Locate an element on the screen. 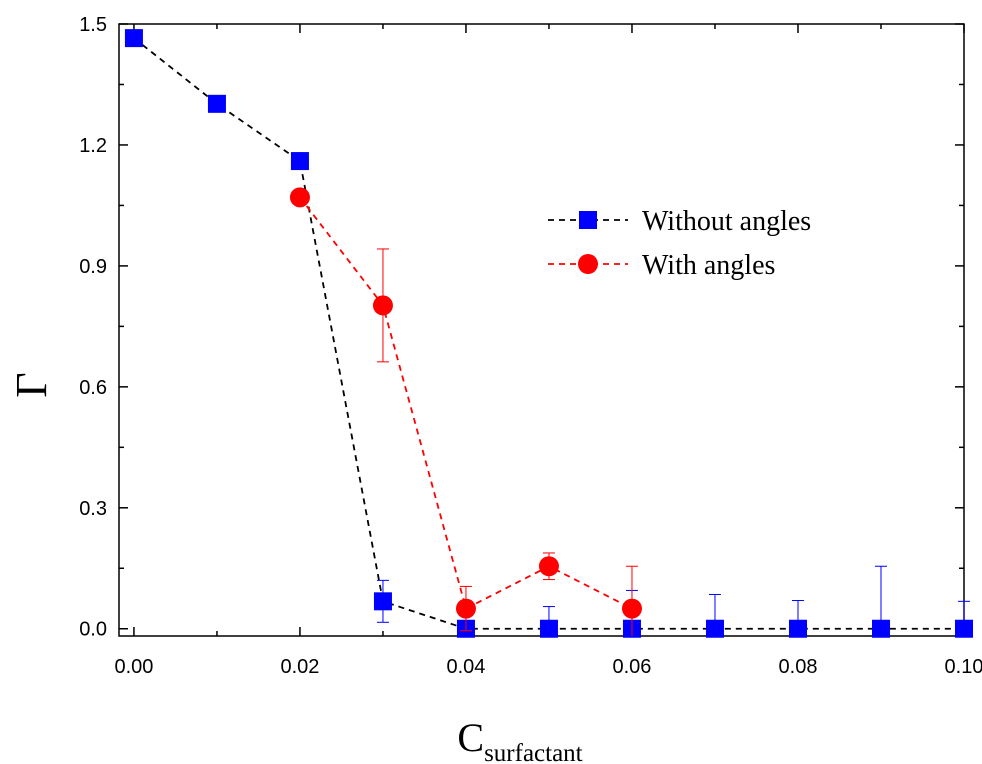  x-axis-title-subscript: surfactant is located at coordinates (533, 752).